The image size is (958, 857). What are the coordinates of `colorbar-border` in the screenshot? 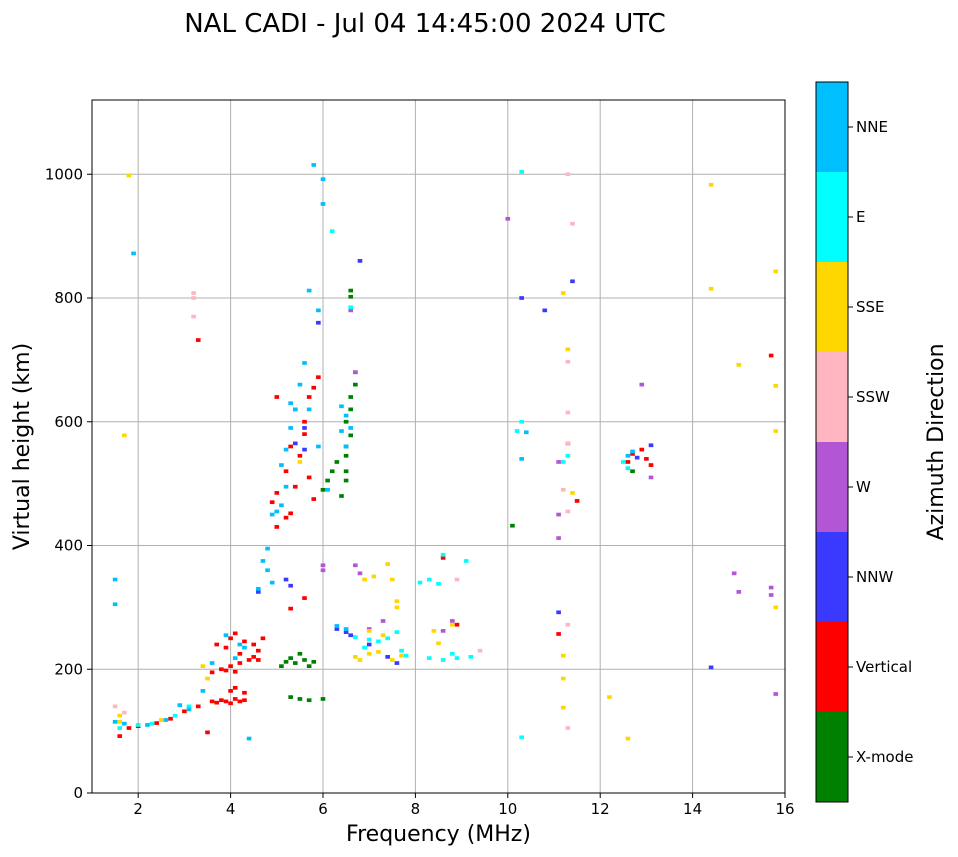 It's located at (832, 442).